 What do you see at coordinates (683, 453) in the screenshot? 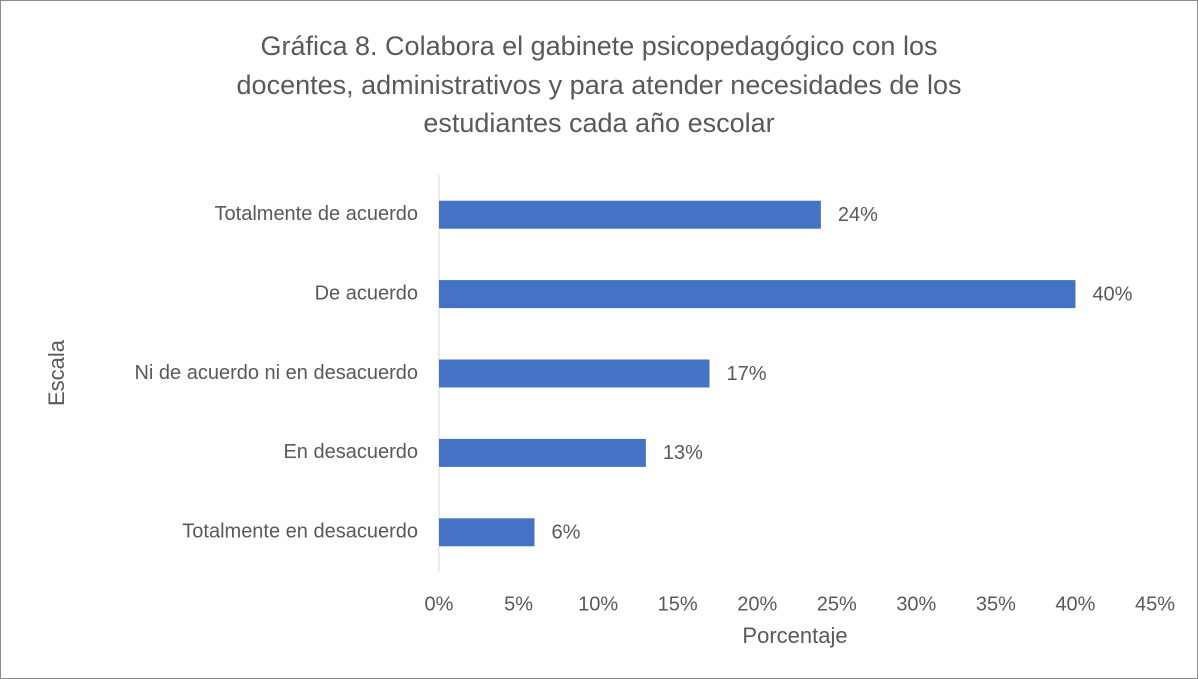
I see `data-label: 13%` at bounding box center [683, 453].